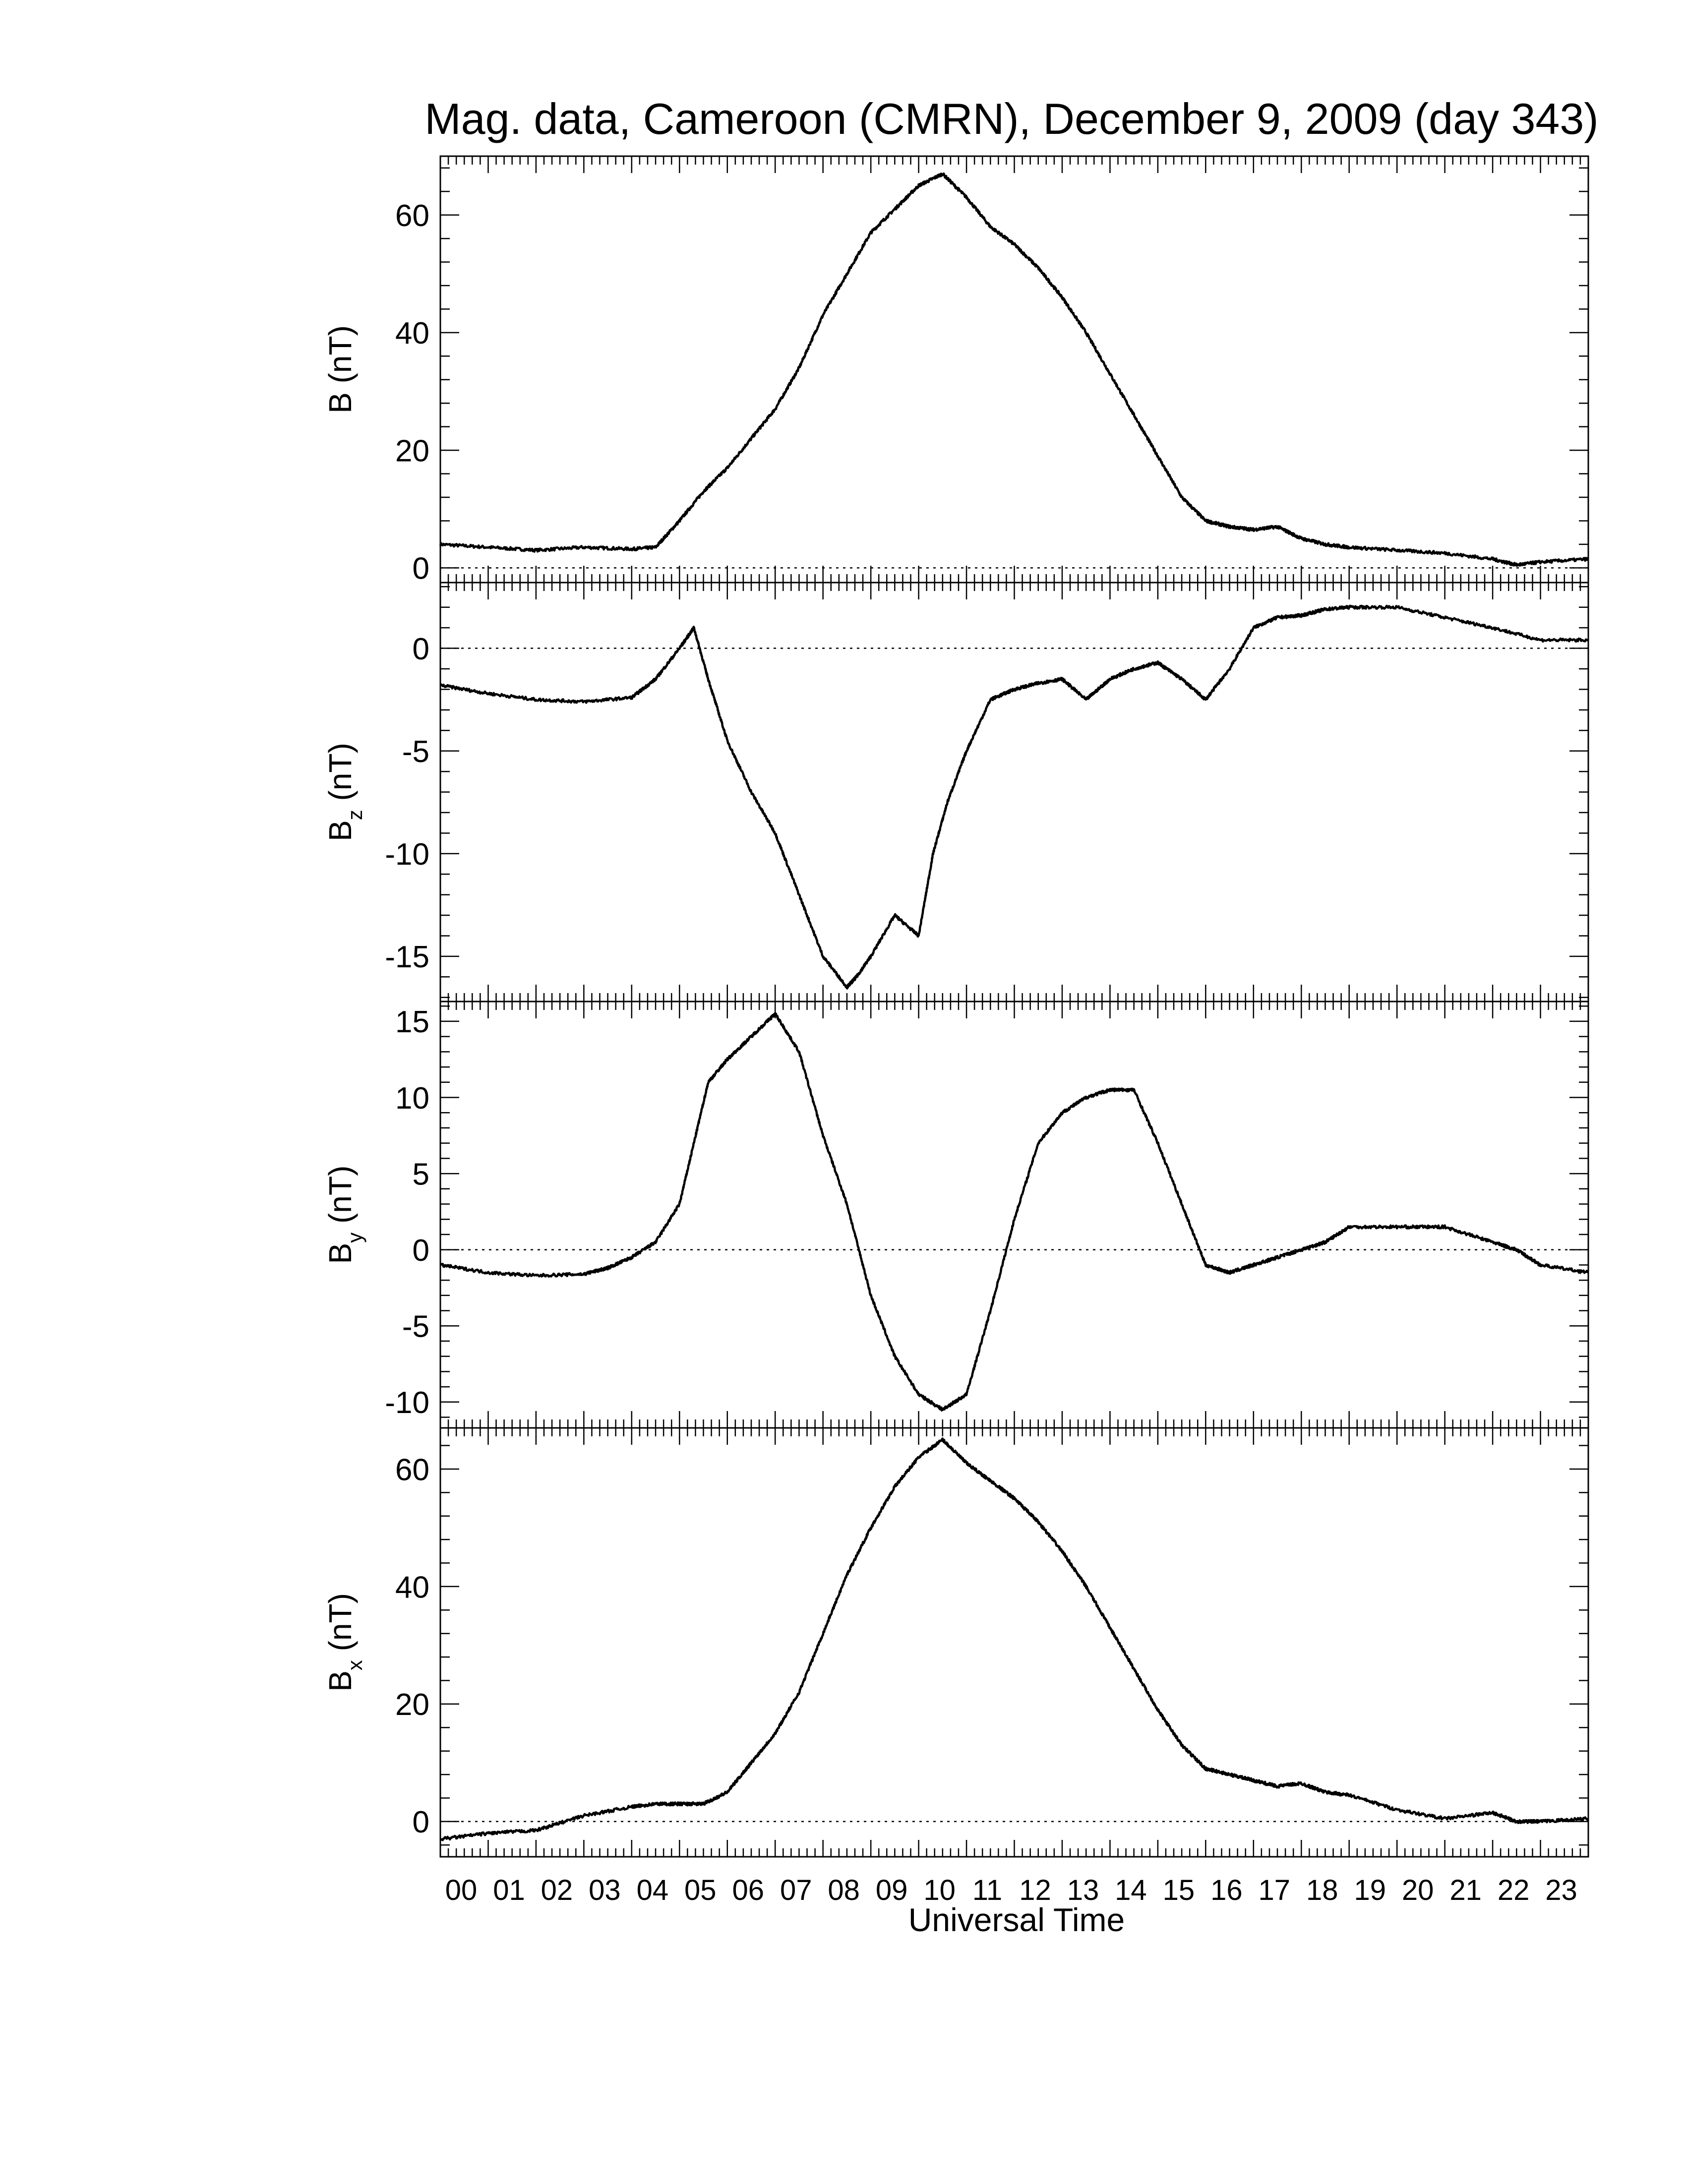 Image resolution: width=1686 pixels, height=2184 pixels. I want to click on x-tick-label: 04, so click(653, 1890).